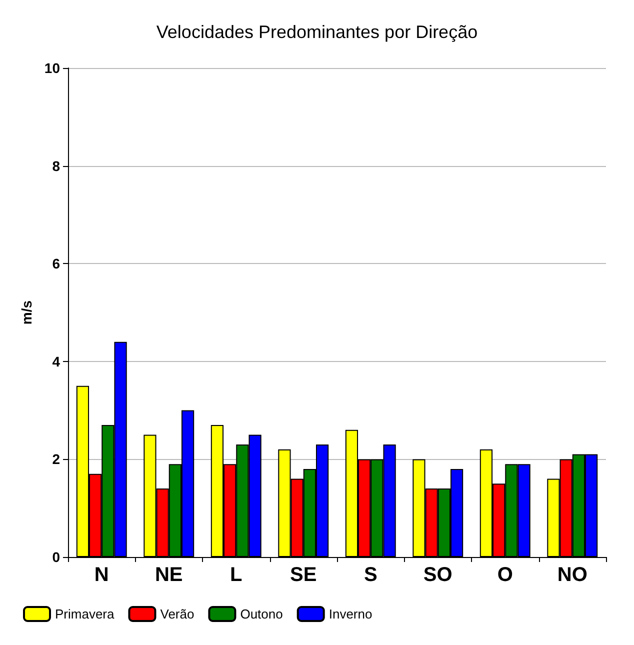 This screenshot has height=645, width=634. Describe the element at coordinates (303, 575) in the screenshot. I see `x-tick-label: SE` at that location.